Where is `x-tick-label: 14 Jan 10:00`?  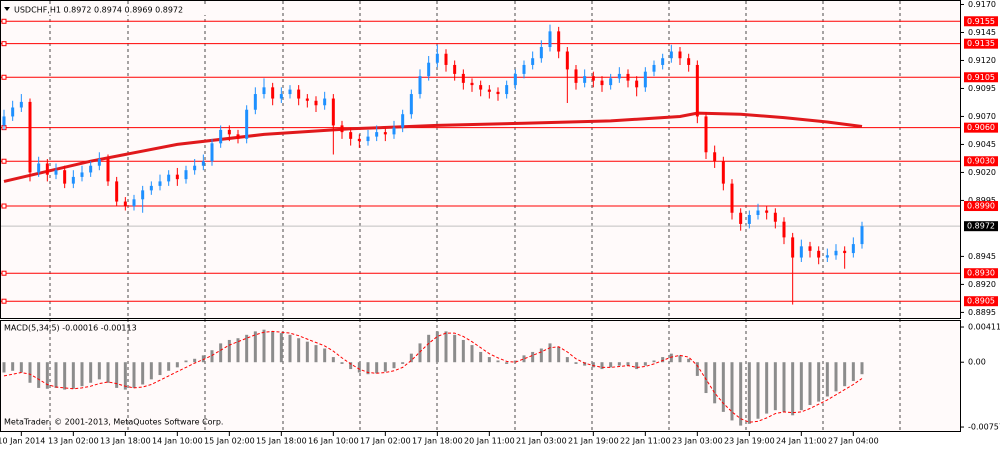
x-tick-label: 14 Jan 10:00 is located at coordinates (177, 441).